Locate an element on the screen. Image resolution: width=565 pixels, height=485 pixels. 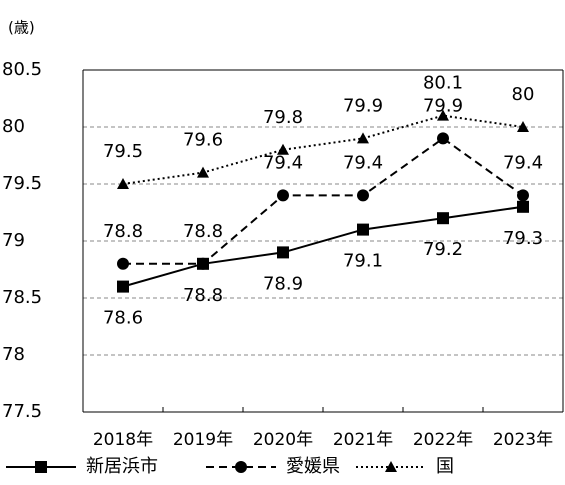
x-tick-label: 2019年 is located at coordinates (203, 440).